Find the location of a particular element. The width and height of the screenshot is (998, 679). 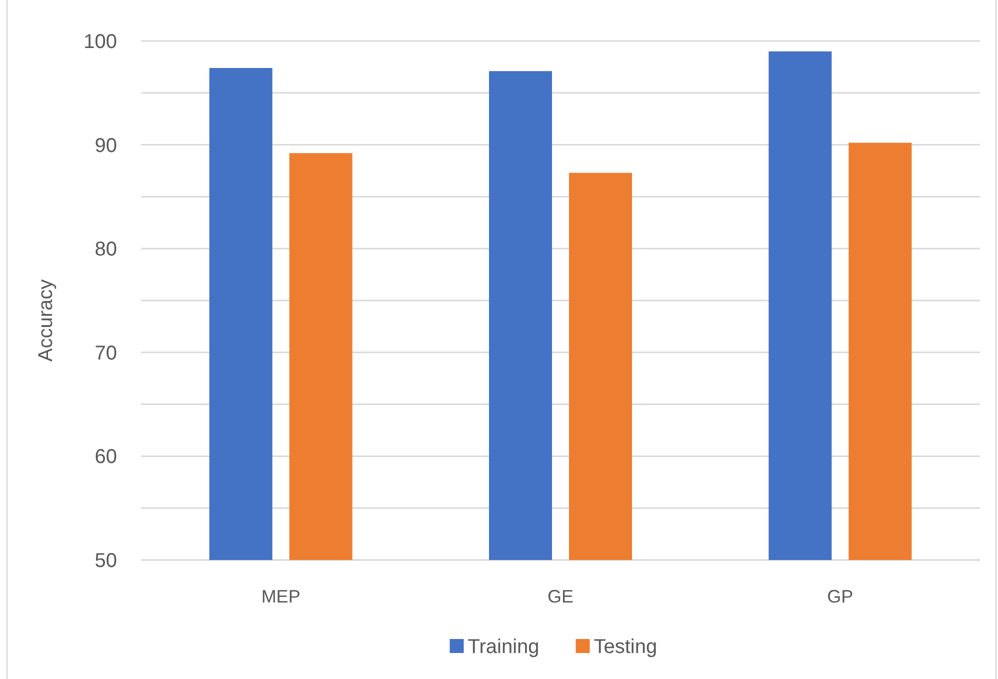

y-tick-label: 100 is located at coordinates (100, 42).